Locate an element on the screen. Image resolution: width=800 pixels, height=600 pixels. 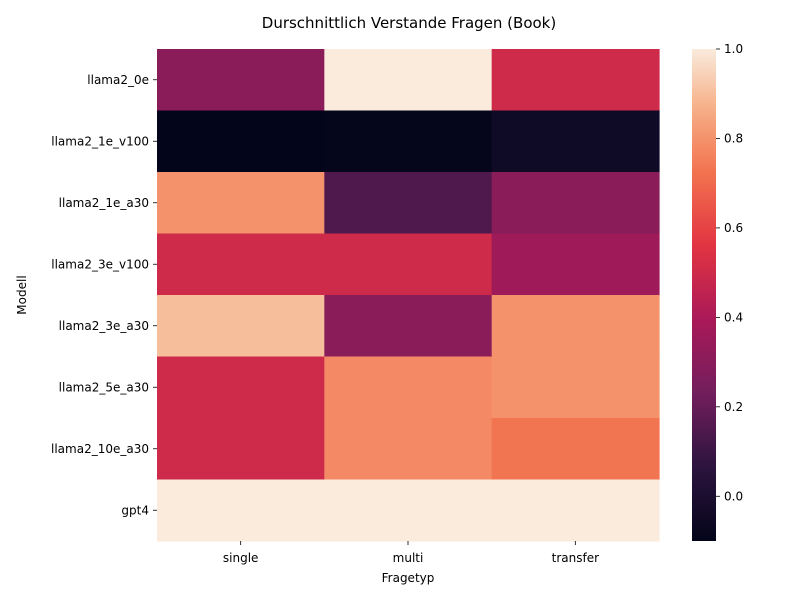
y-tick-label: llama2_5e_a30 is located at coordinates (104, 387).